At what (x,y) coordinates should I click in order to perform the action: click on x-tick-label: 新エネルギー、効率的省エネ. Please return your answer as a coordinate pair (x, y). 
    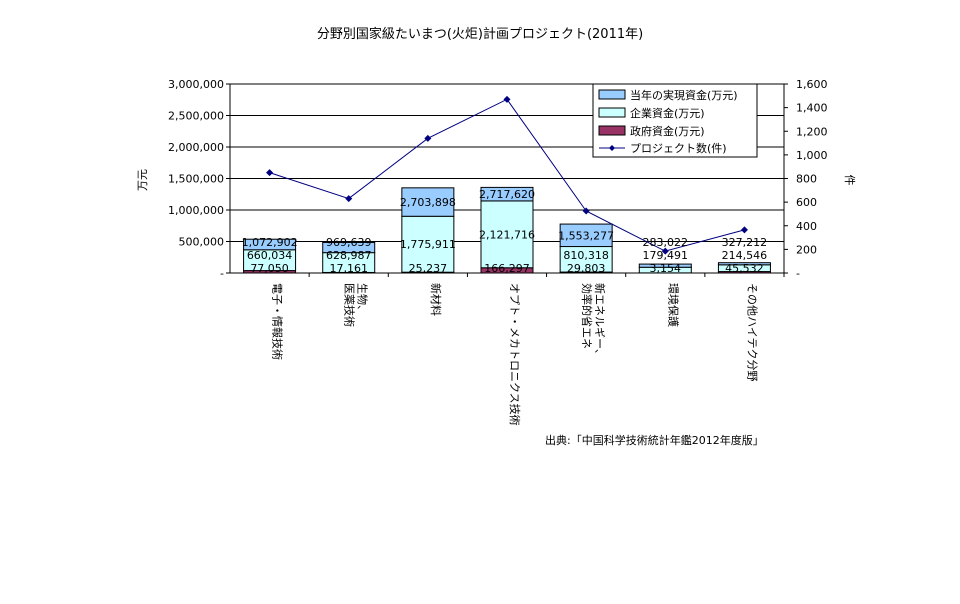
    Looking at the image, I should click on (593, 321).